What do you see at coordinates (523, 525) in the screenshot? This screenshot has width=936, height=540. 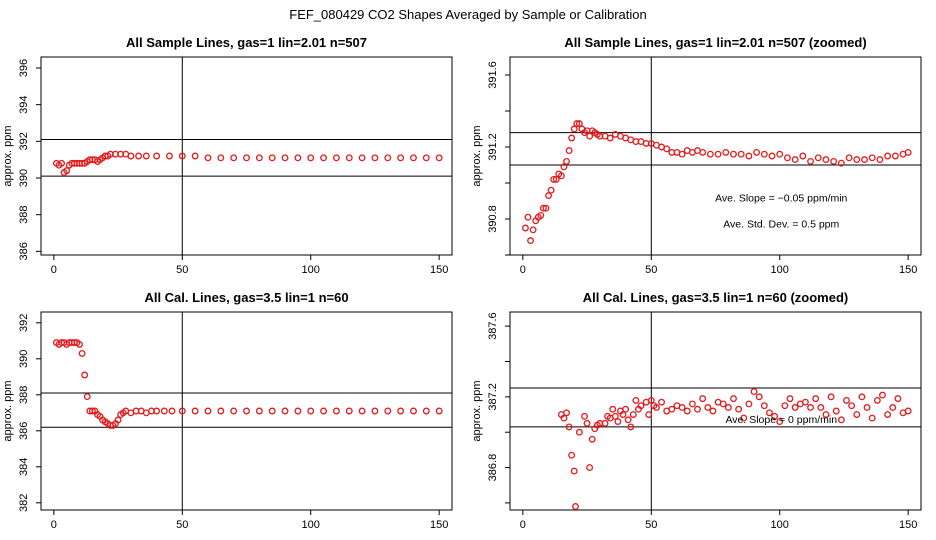 I see `x-tick-label: 0` at bounding box center [523, 525].